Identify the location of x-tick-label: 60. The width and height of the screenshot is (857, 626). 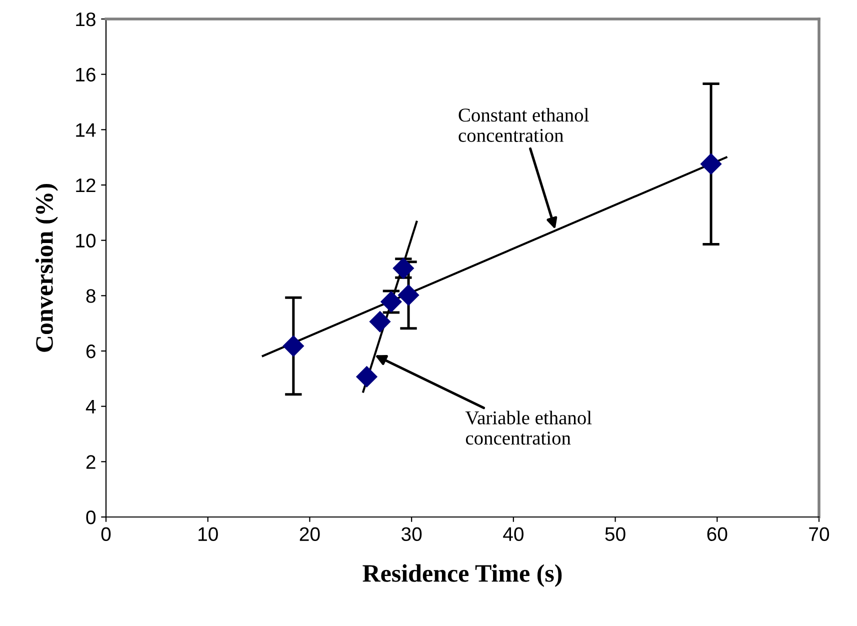
(717, 534).